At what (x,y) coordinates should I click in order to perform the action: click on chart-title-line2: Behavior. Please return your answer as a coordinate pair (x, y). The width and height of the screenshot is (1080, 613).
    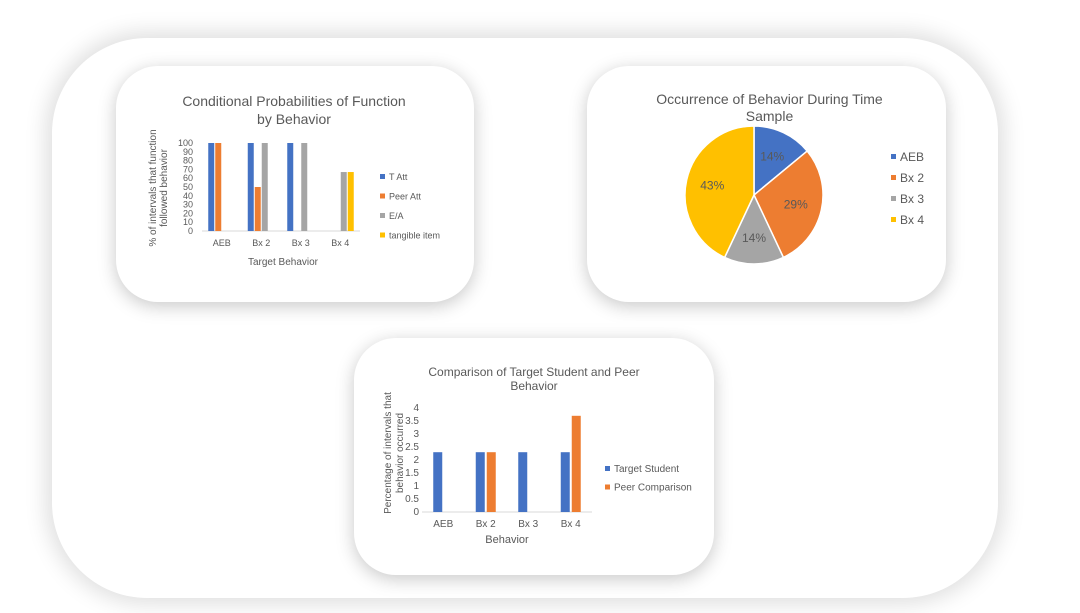
    Looking at the image, I should click on (534, 386).